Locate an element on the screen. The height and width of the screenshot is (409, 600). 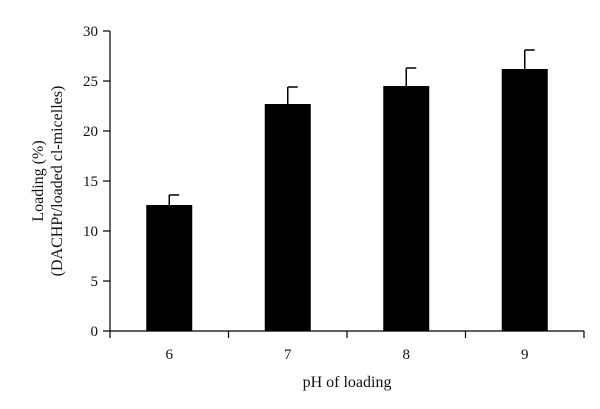
y-axis-title-line-2: (DACHPt/loaded cl-micelles) is located at coordinates (57, 181).